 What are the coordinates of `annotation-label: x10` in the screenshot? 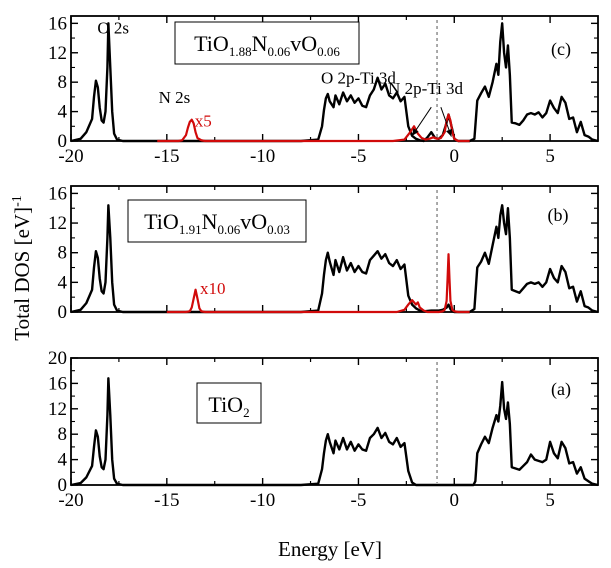 It's located at (213, 288).